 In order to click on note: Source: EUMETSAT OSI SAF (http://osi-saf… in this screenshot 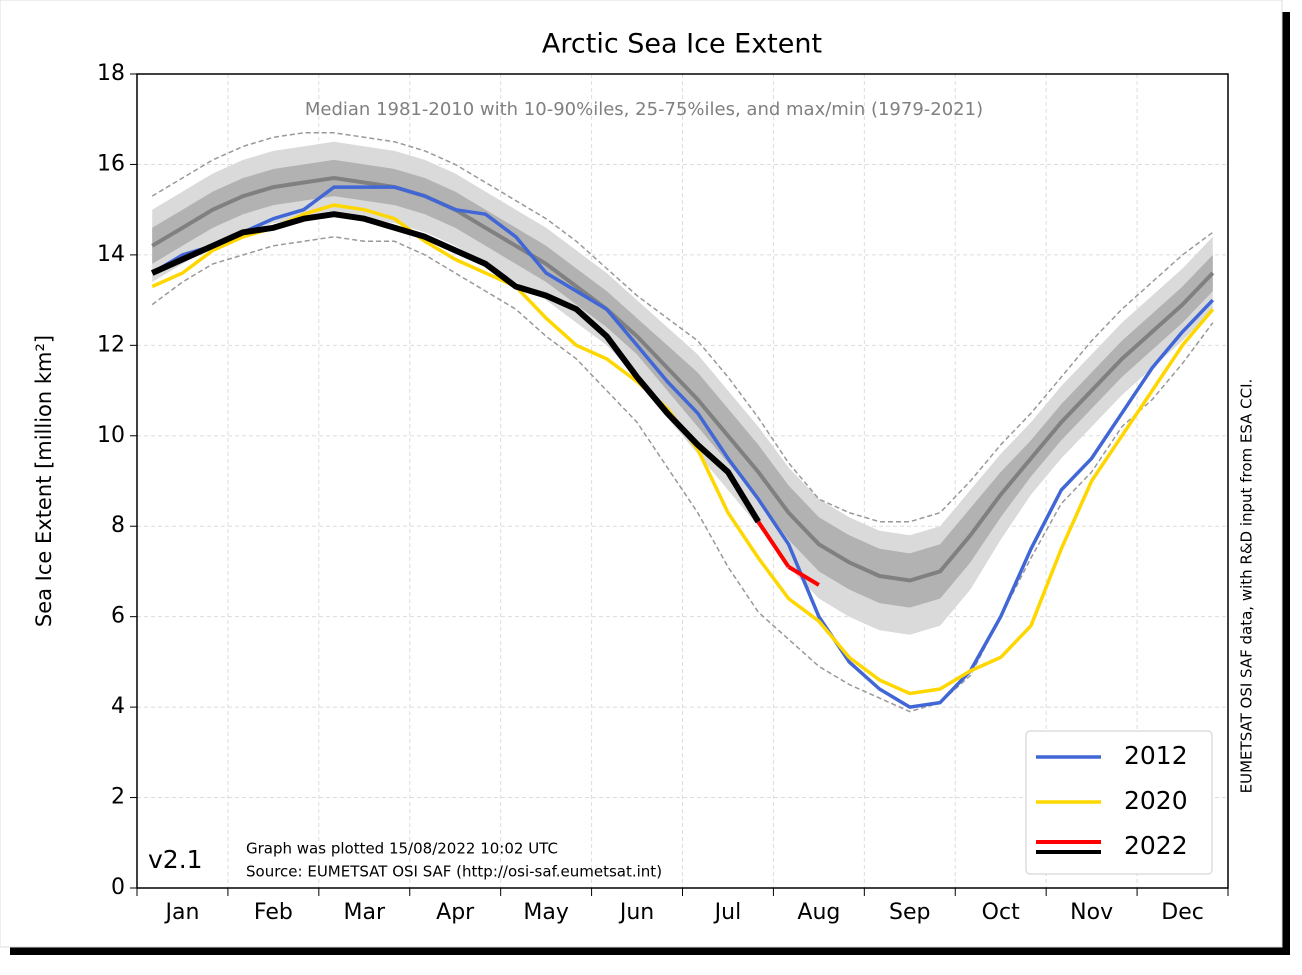, I will do `click(454, 872)`.